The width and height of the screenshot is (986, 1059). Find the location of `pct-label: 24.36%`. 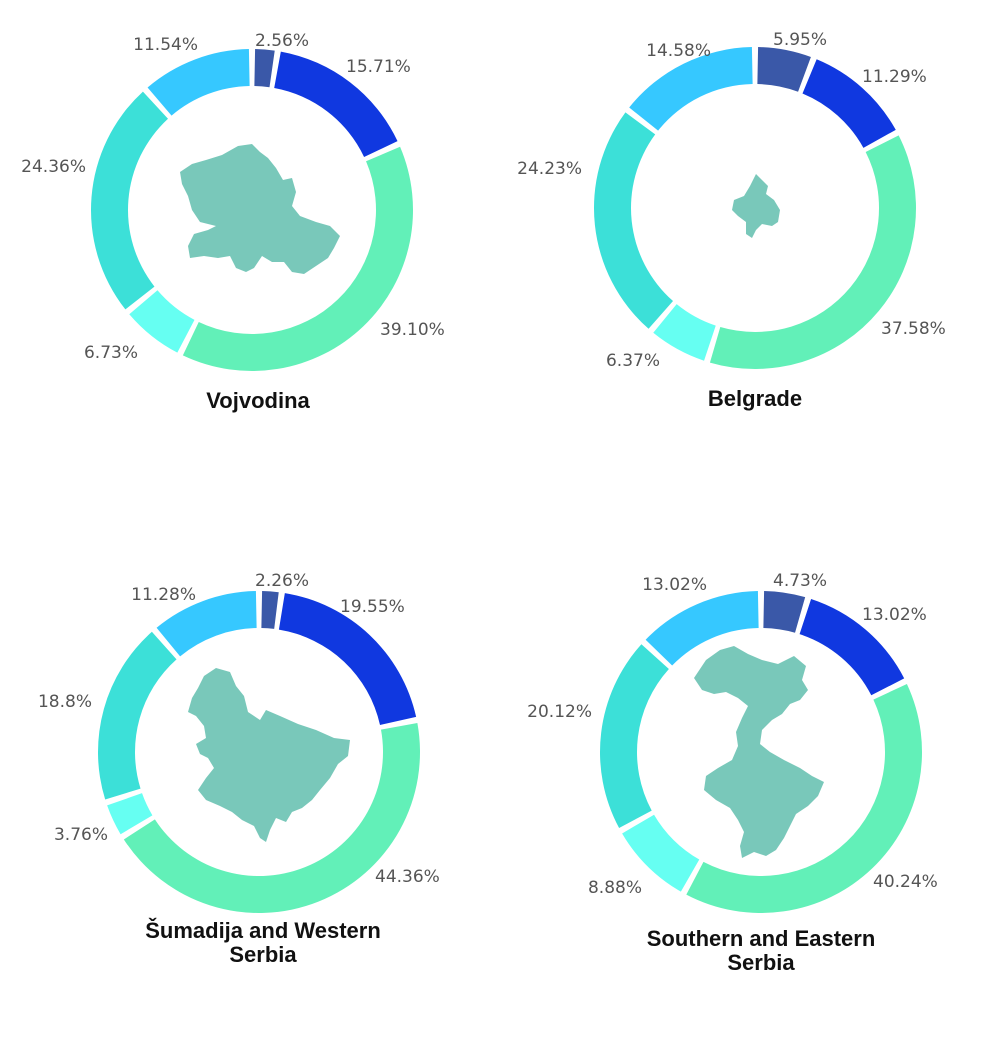

pct-label: 24.36% is located at coordinates (53, 167).